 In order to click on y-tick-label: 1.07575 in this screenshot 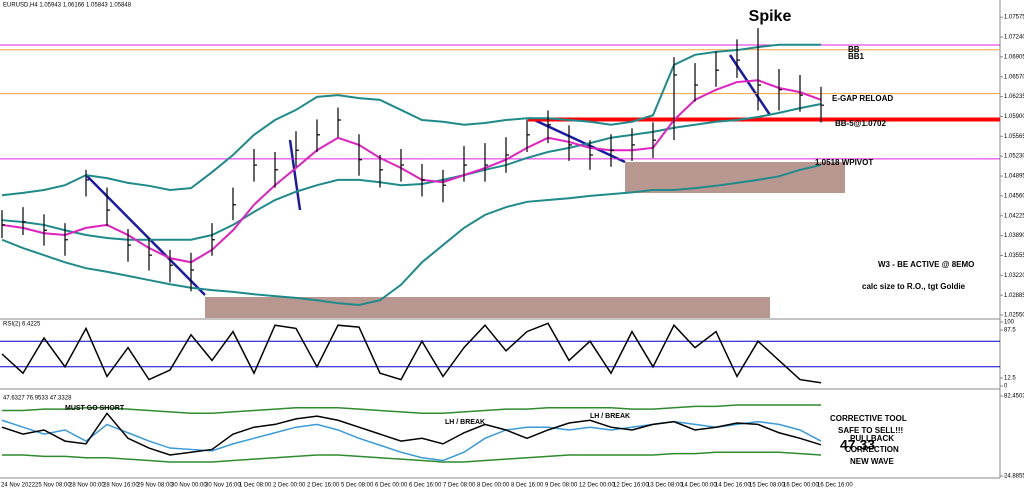, I will do `click(1014, 18)`.